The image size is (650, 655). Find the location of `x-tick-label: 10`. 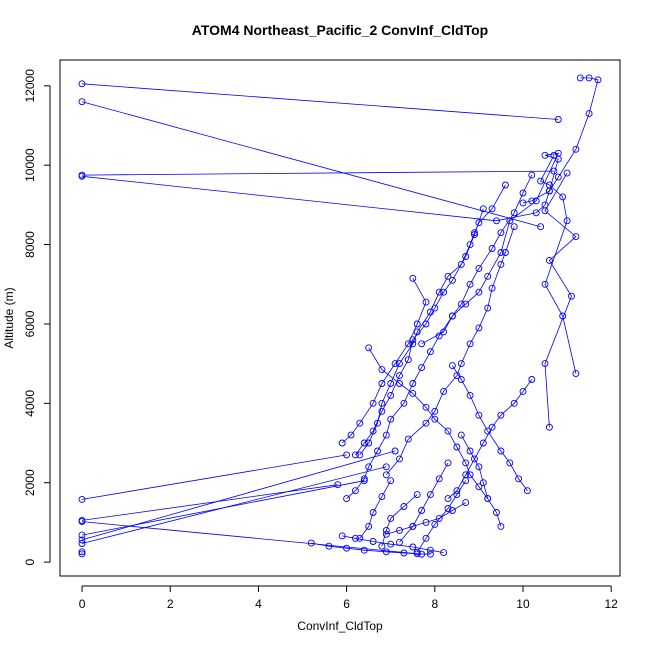

x-tick-label: 10 is located at coordinates (523, 604).